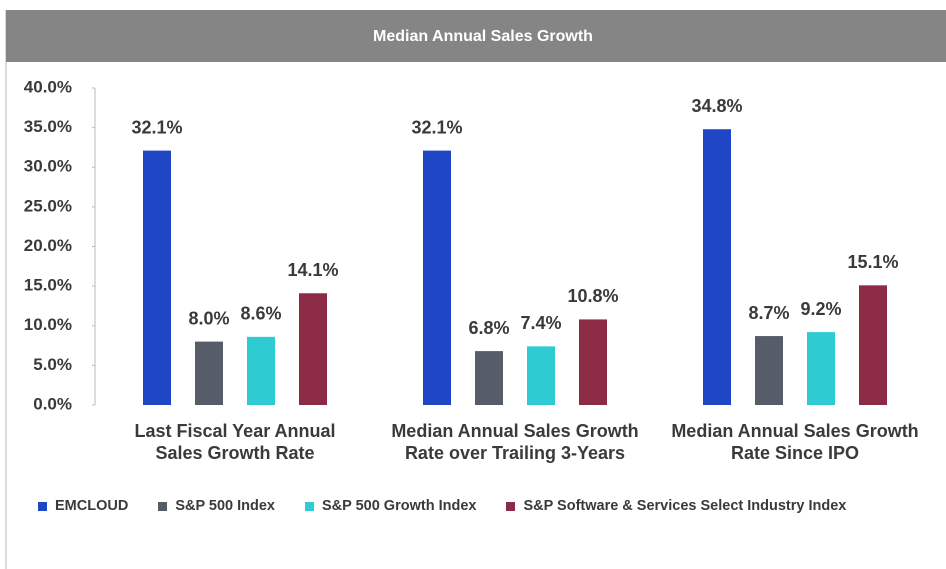 The width and height of the screenshot is (946, 569). What do you see at coordinates (820, 309) in the screenshot?
I see `value-label: 9.2%` at bounding box center [820, 309].